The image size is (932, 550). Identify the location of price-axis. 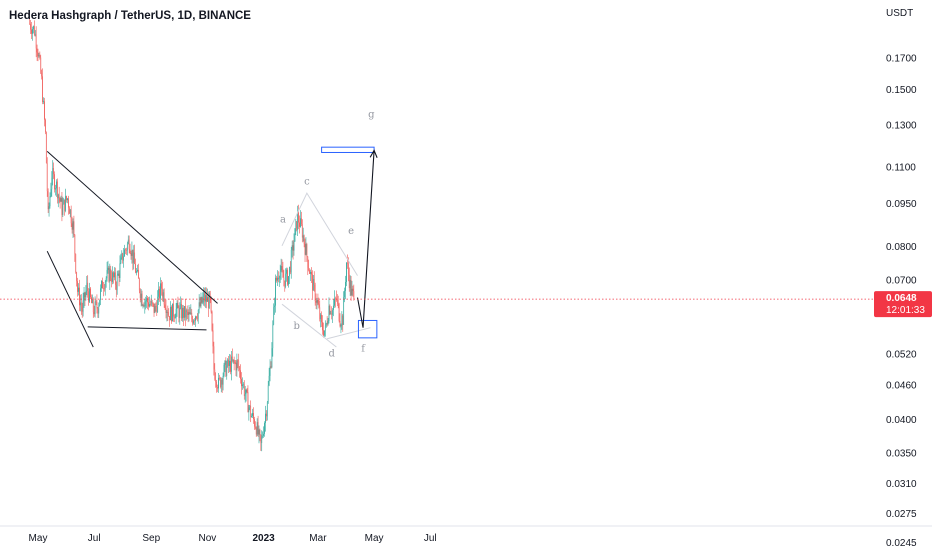
(903, 275).